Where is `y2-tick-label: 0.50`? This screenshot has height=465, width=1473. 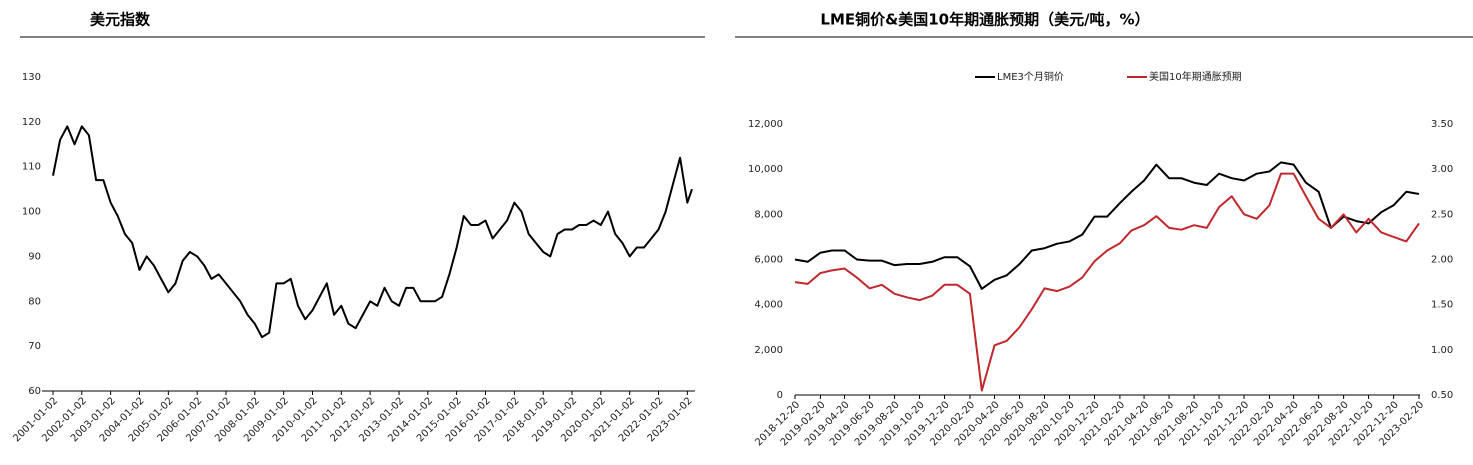 y2-tick-label: 0.50 is located at coordinates (1442, 395).